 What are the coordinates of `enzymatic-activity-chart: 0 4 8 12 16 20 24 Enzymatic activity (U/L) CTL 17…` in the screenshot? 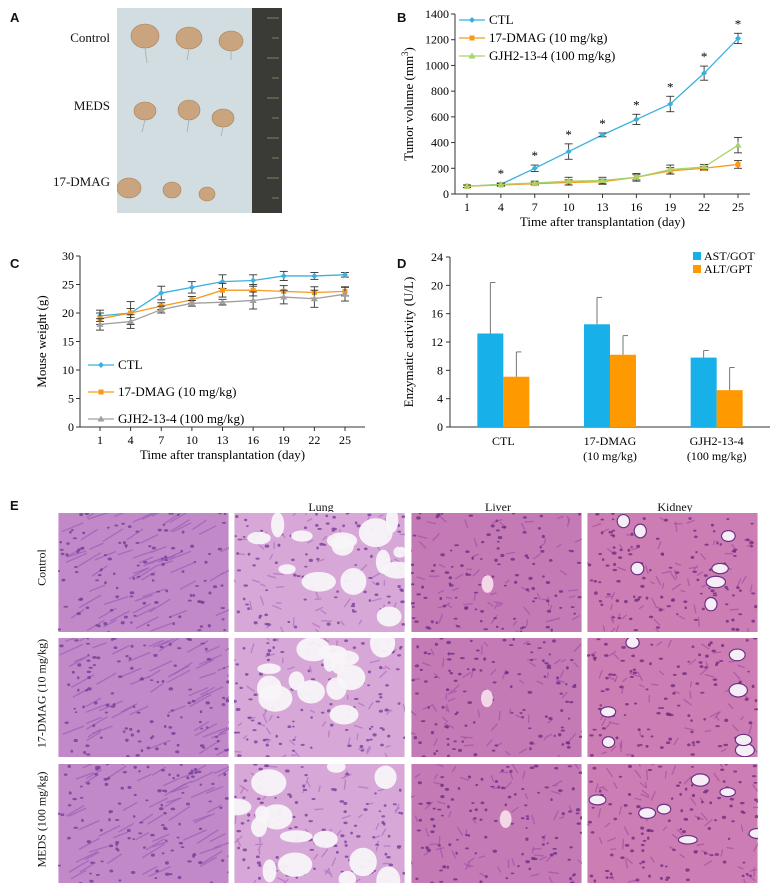 It's located at (585, 356).